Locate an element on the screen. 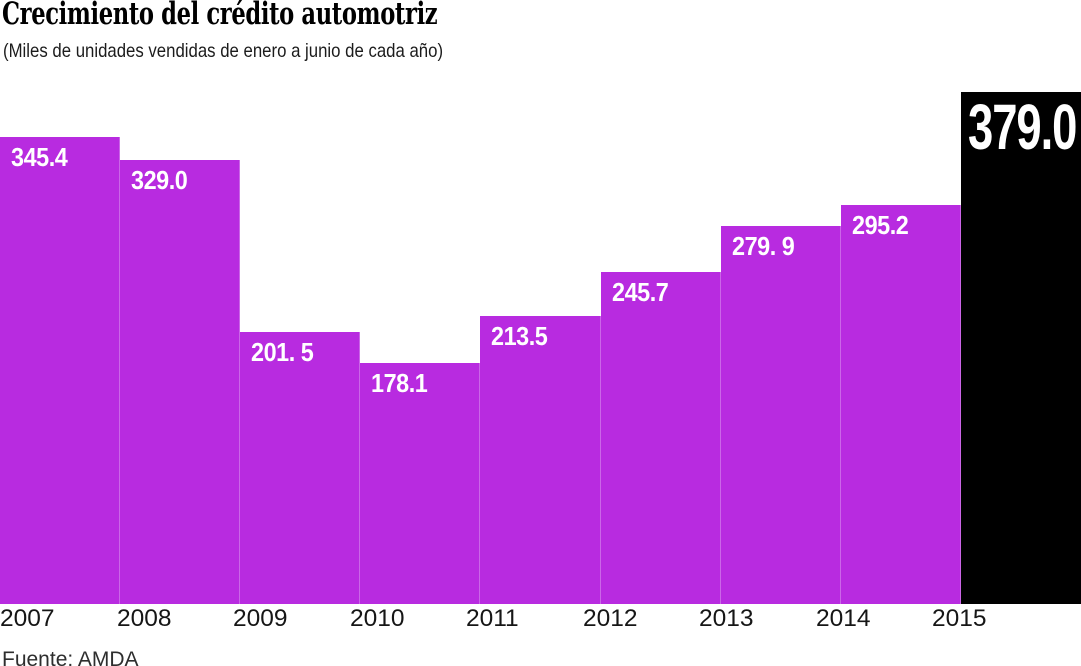  bar-2012: 245.7 is located at coordinates (661, 438).